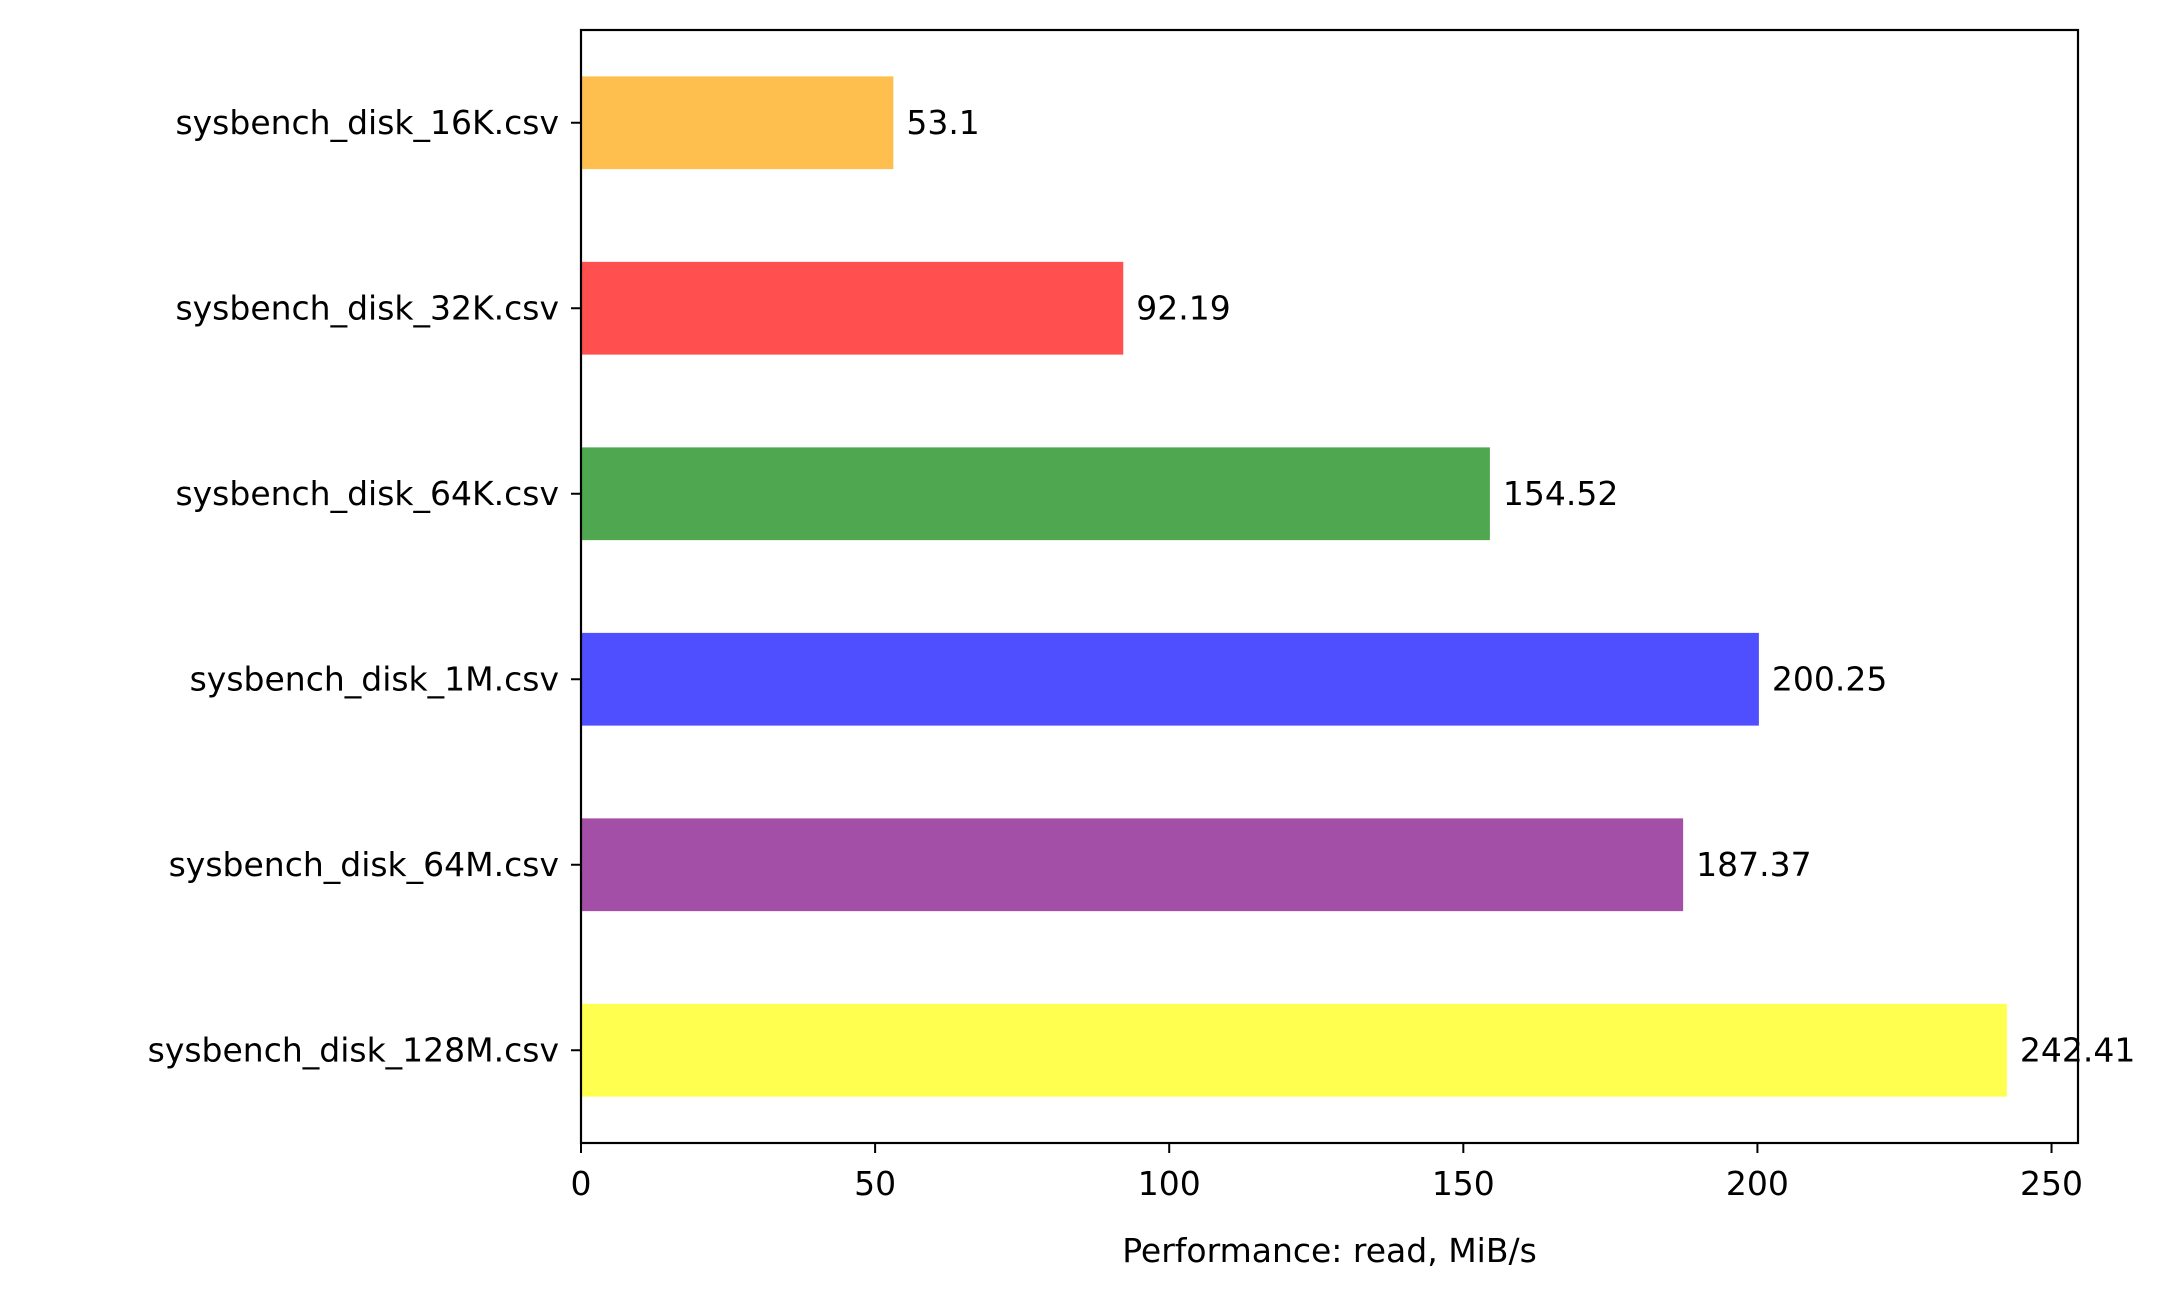 This screenshot has height=1298, width=2183. What do you see at coordinates (353, 1049) in the screenshot?
I see `y-tick-label-6: sysbench_disk_128M.csv` at bounding box center [353, 1049].